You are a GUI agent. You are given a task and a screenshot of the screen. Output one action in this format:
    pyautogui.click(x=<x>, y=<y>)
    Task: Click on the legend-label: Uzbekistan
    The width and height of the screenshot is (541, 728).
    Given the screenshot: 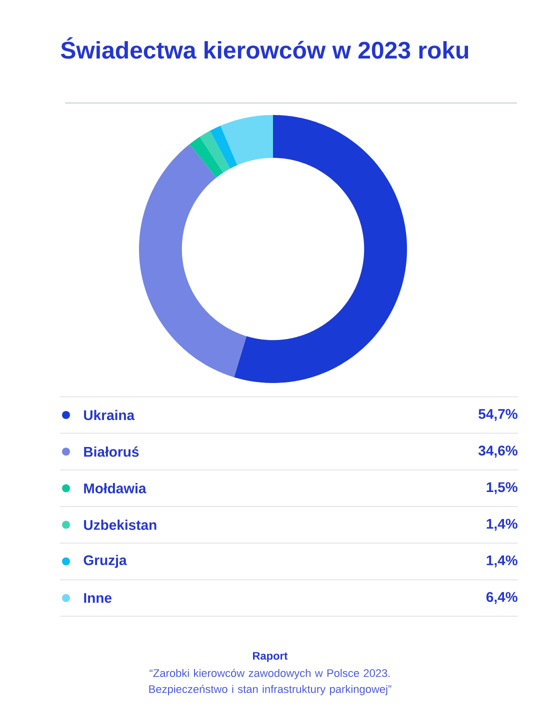 What is the action you would take?
    pyautogui.click(x=120, y=525)
    